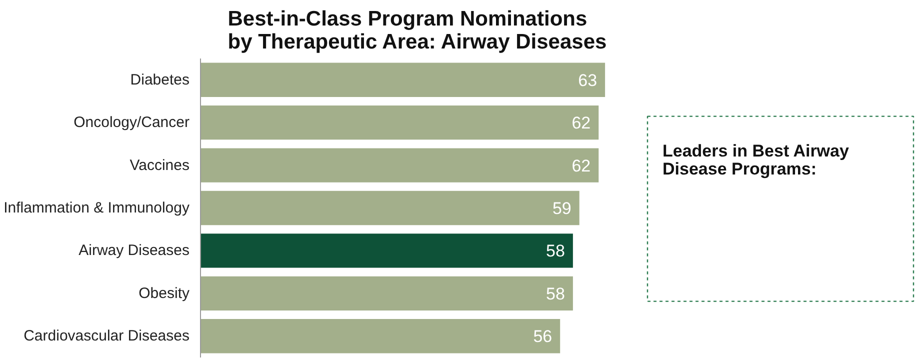 Image resolution: width=920 pixels, height=362 pixels. What do you see at coordinates (107, 336) in the screenshot?
I see `y-tick-label: Cardiovascular Diseases` at bounding box center [107, 336].